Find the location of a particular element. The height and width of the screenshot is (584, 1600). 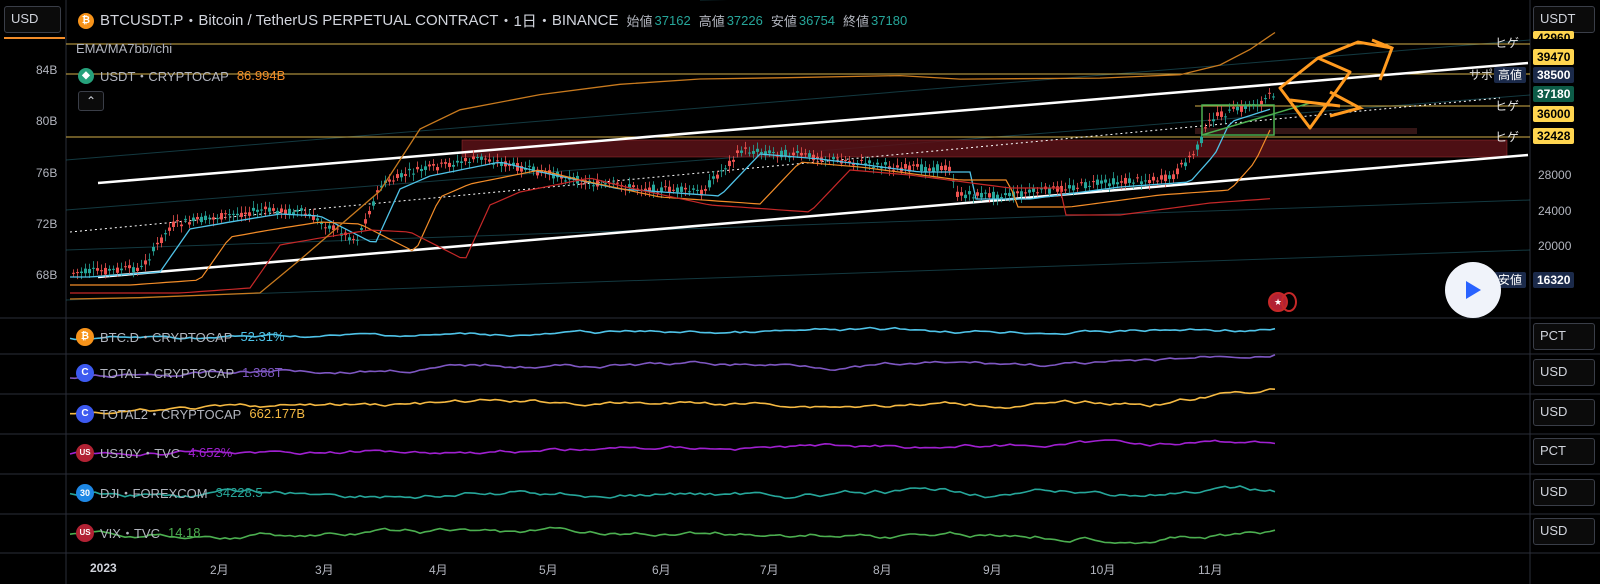

overlay-legend: ◆ USDT・CRYPTOCAP 86.994B is located at coordinates (181, 75).